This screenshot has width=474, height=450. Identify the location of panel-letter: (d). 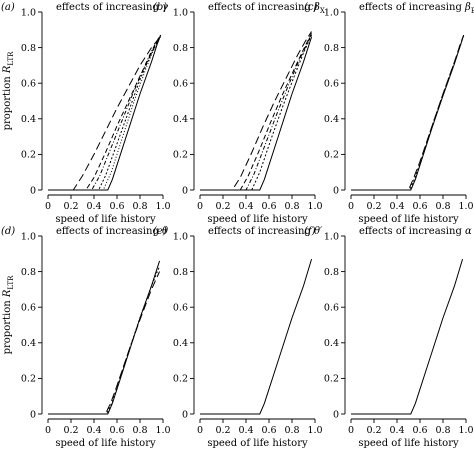
(8, 231).